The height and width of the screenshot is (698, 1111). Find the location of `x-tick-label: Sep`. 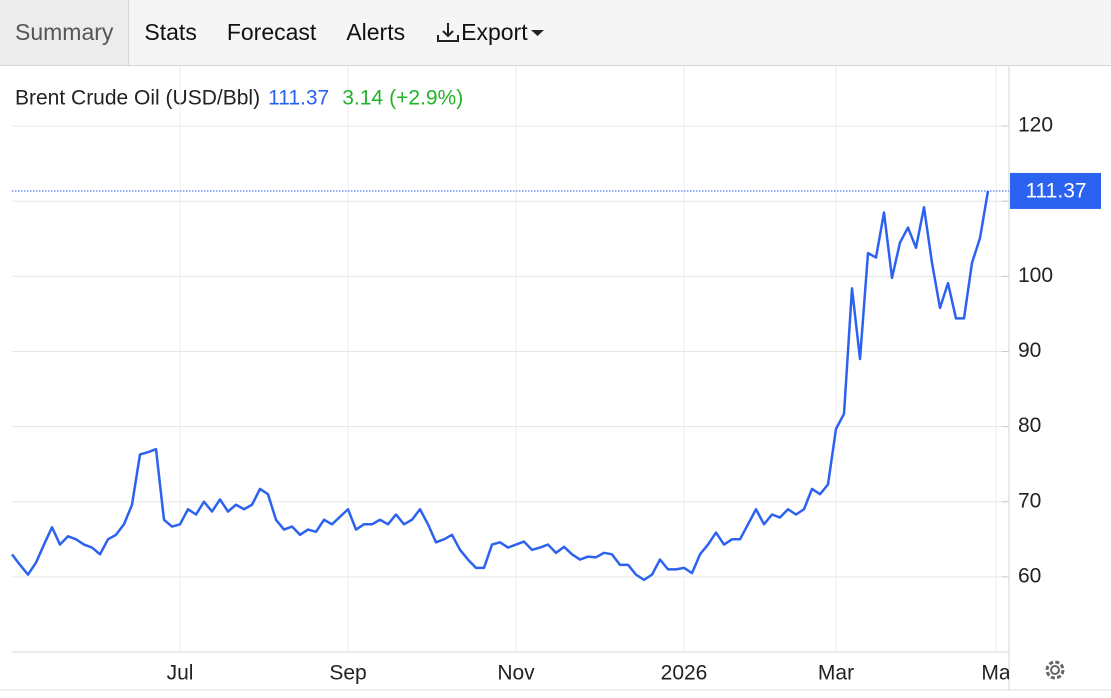

x-tick-label: Sep is located at coordinates (347, 673).